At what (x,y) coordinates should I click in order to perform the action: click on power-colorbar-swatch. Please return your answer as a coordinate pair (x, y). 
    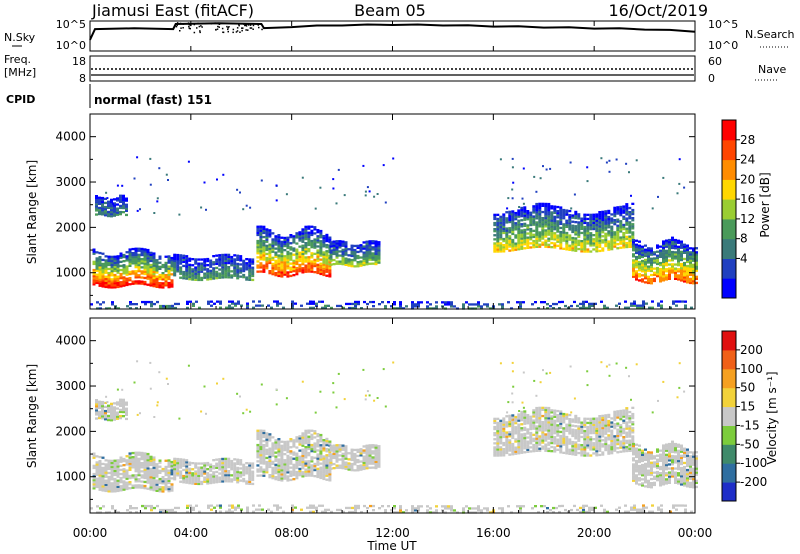
    Looking at the image, I should click on (729, 130).